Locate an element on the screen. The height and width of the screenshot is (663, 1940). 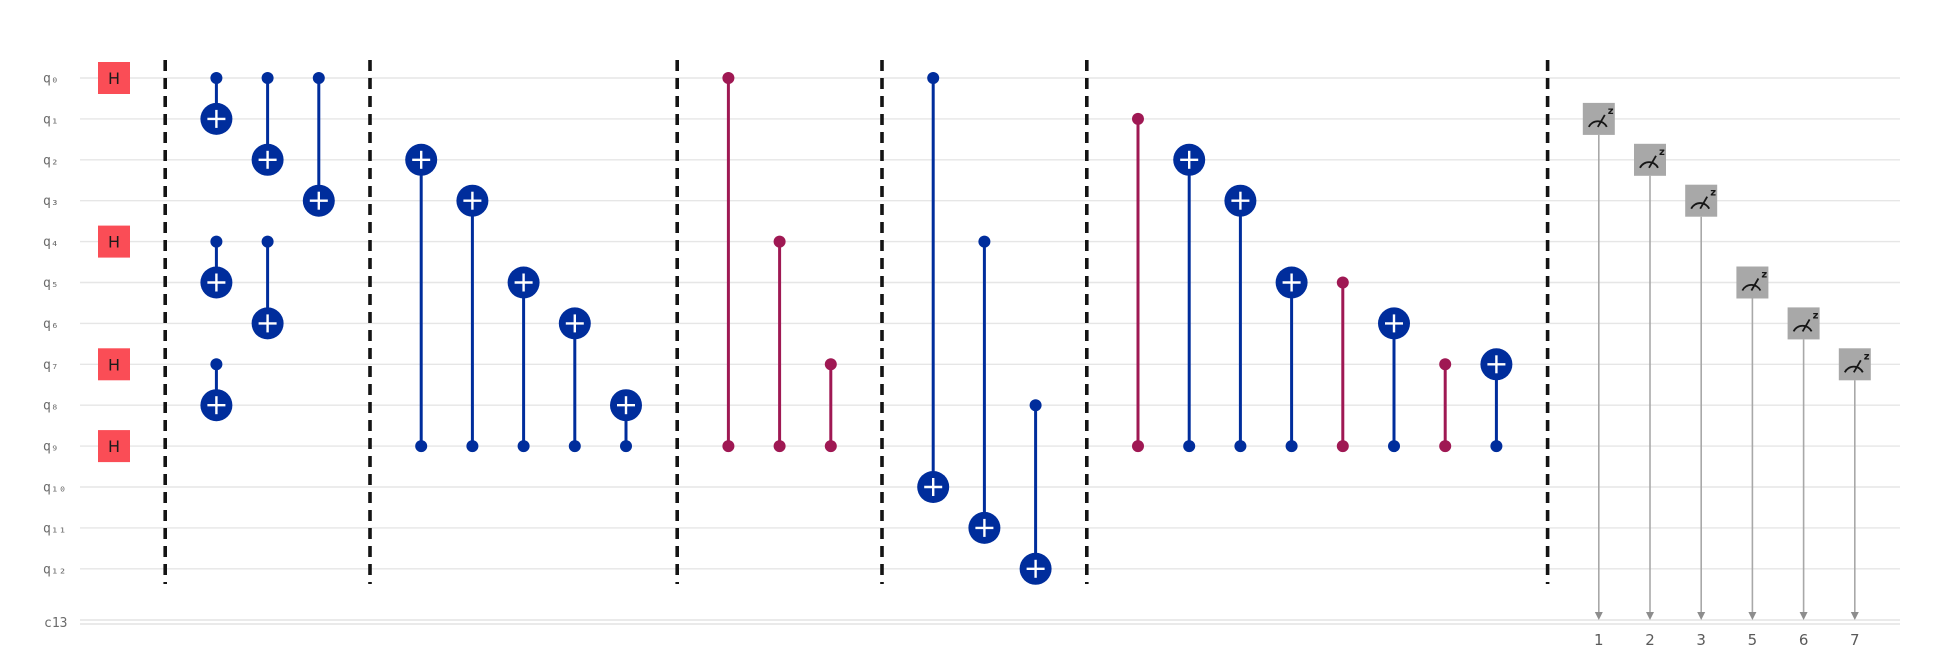
measure-gate-0: z1 is located at coordinates (1598, 375).